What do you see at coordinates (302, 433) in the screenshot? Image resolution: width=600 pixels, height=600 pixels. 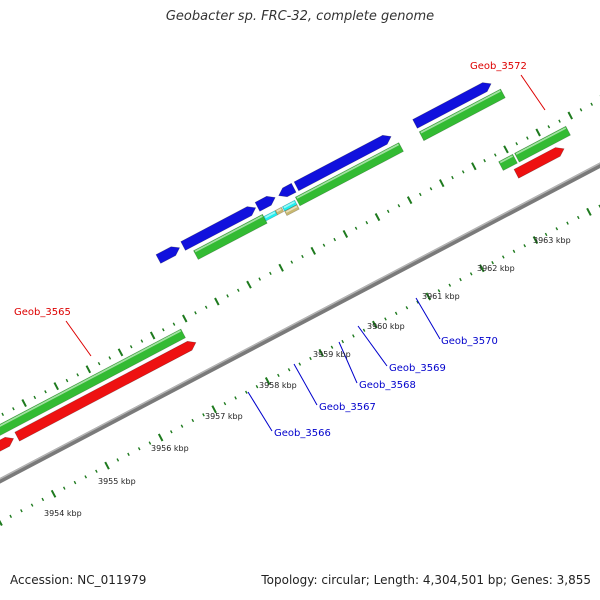 I see `label-geob-3566: Geob_3566` at bounding box center [302, 433].